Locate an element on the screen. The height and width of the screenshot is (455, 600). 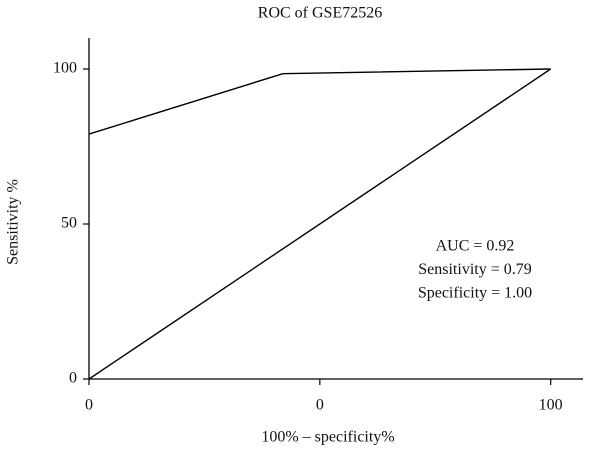
chart-title: ROC of GSE72526 is located at coordinates (320, 13).